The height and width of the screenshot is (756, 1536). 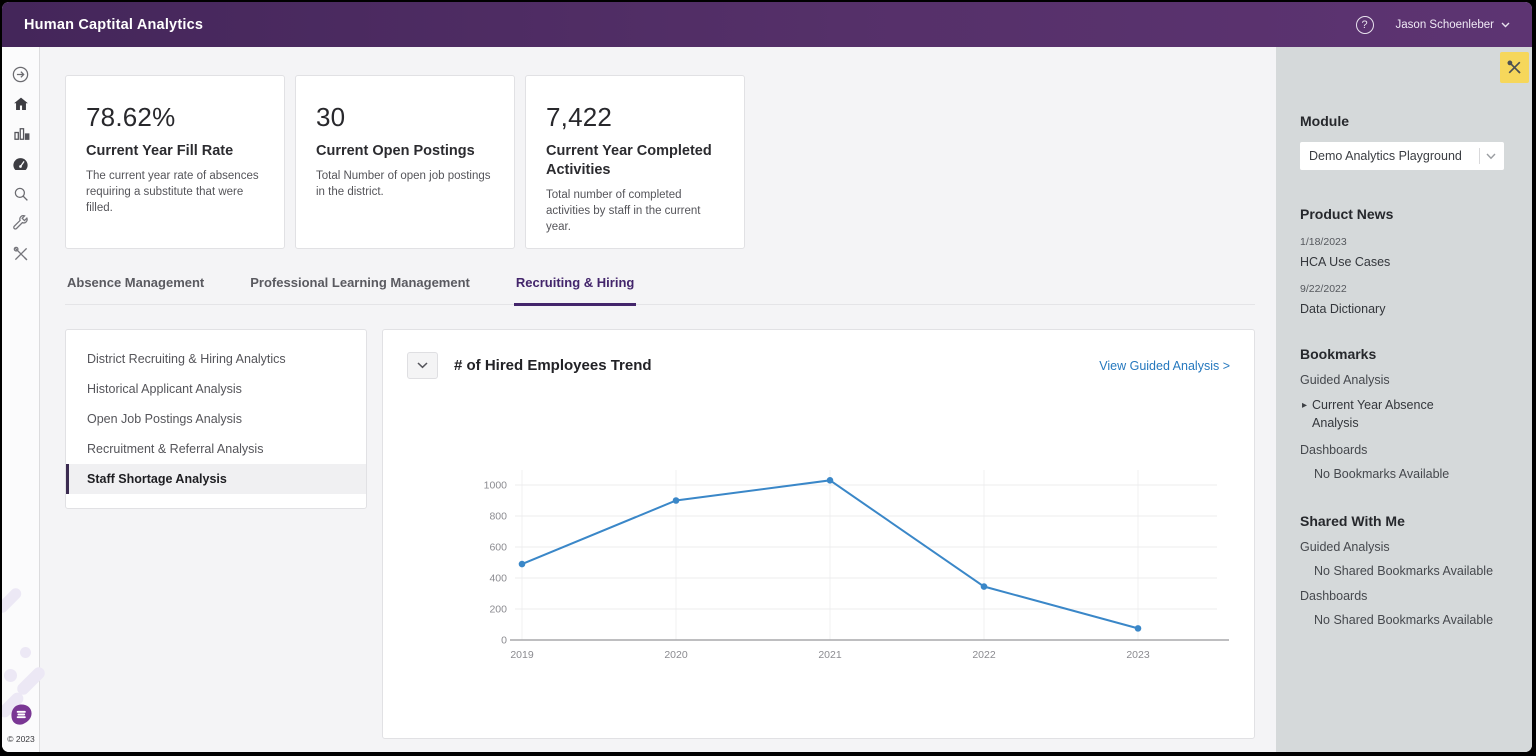 What do you see at coordinates (21, 194) in the screenshot?
I see `search-icon` at bounding box center [21, 194].